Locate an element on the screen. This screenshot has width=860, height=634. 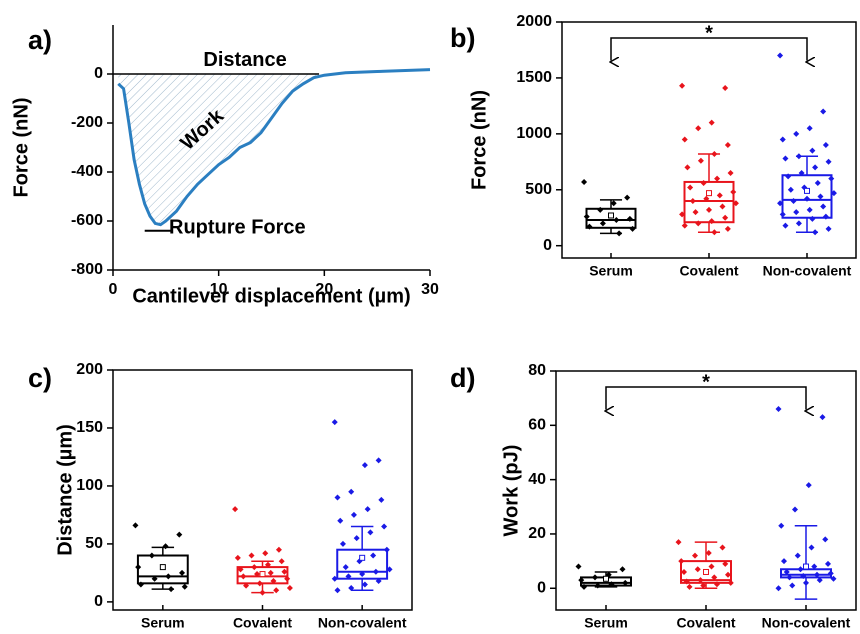
y-tick-label: -800 is located at coordinates (87, 269).